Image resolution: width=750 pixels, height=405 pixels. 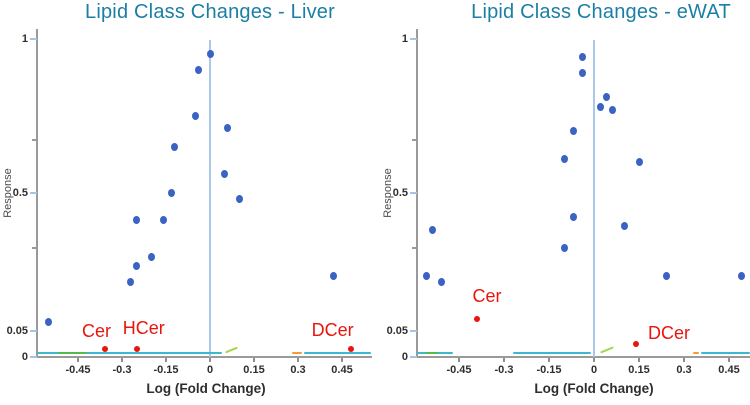 What do you see at coordinates (342, 370) in the screenshot?
I see `x-tick-label: 0.45` at bounding box center [342, 370].